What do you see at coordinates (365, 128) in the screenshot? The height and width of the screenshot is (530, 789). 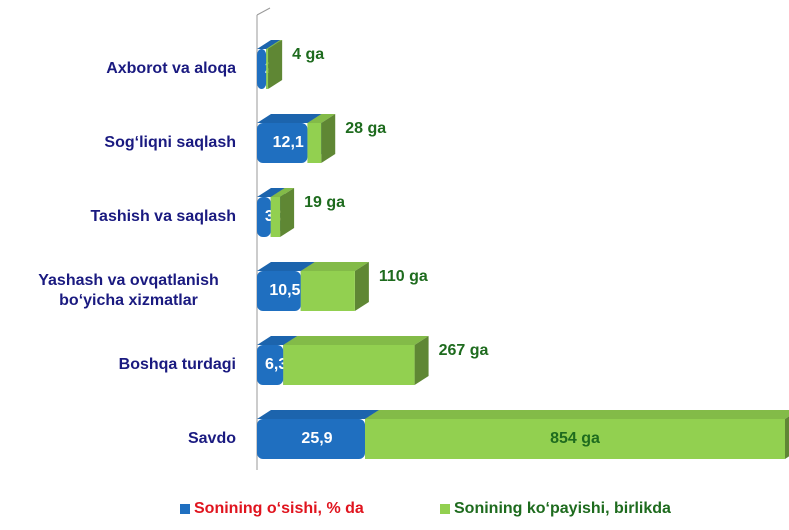 I see `value-label: 28 ga` at bounding box center [365, 128].